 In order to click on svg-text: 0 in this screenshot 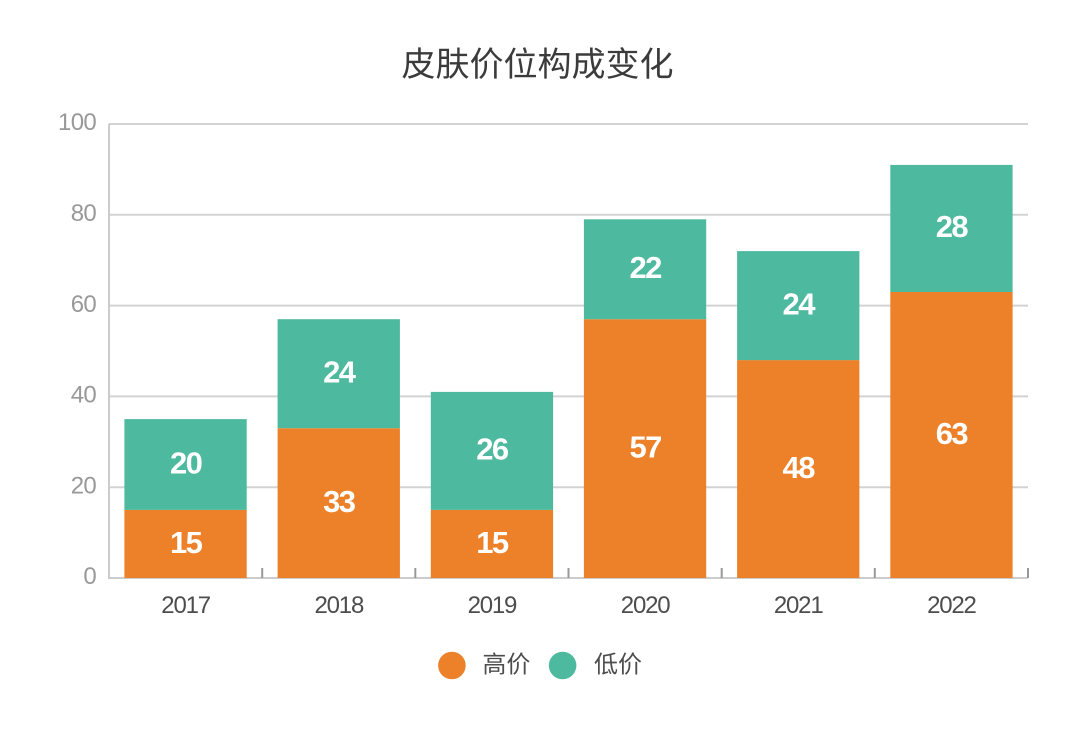, I will do `click(89, 576)`.